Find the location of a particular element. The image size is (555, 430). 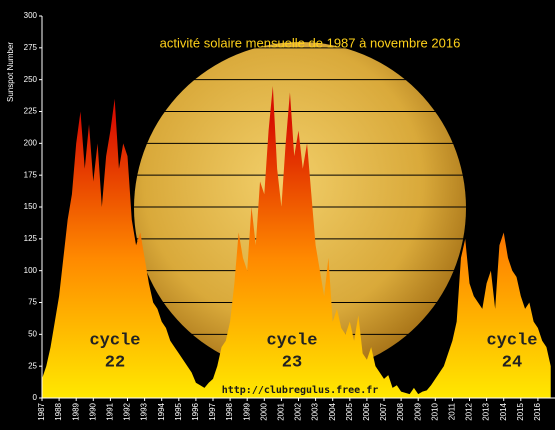

x-tick-label: 2015 is located at coordinates (520, 411).